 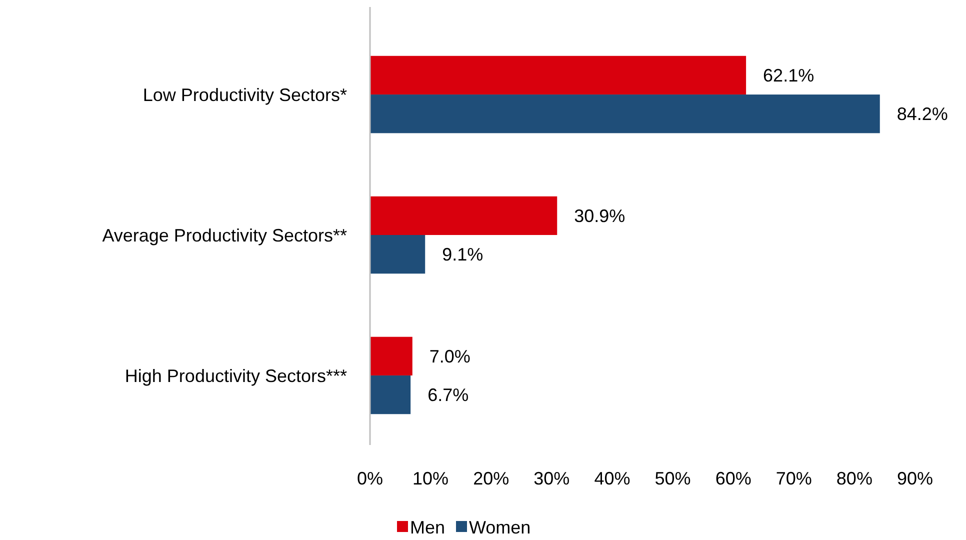 What do you see at coordinates (244, 94) in the screenshot?
I see `y-tick-label: Low Productivity Sectors*` at bounding box center [244, 94].